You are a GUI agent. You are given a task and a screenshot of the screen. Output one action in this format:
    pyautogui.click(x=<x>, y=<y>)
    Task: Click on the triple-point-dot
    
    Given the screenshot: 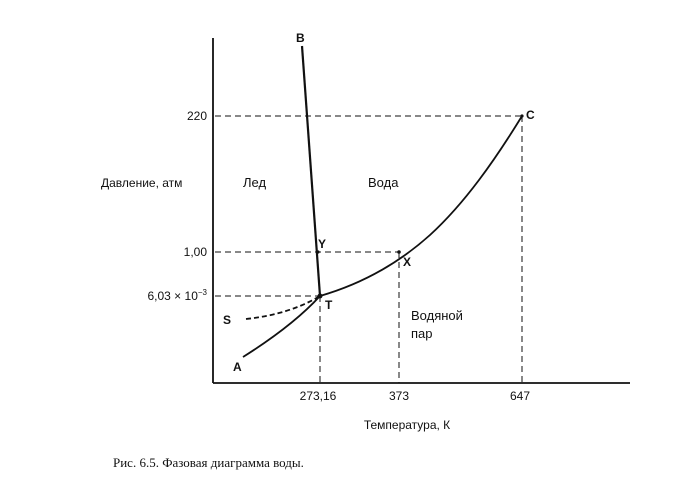 What is the action you would take?
    pyautogui.click(x=320, y=296)
    